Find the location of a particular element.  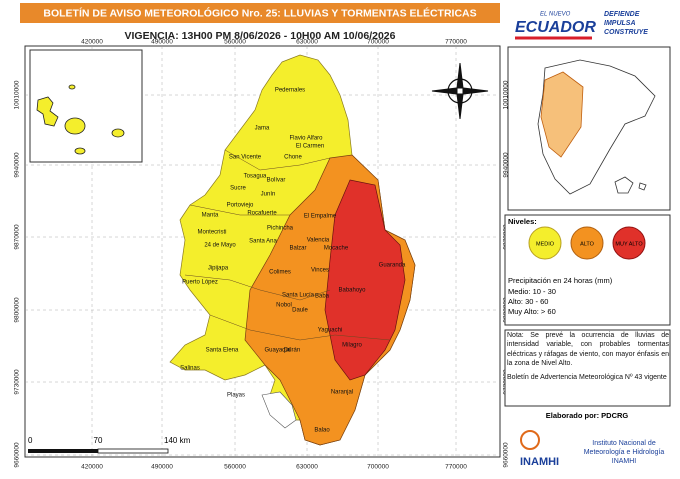

galapagos is located at coordinates (630, 185).